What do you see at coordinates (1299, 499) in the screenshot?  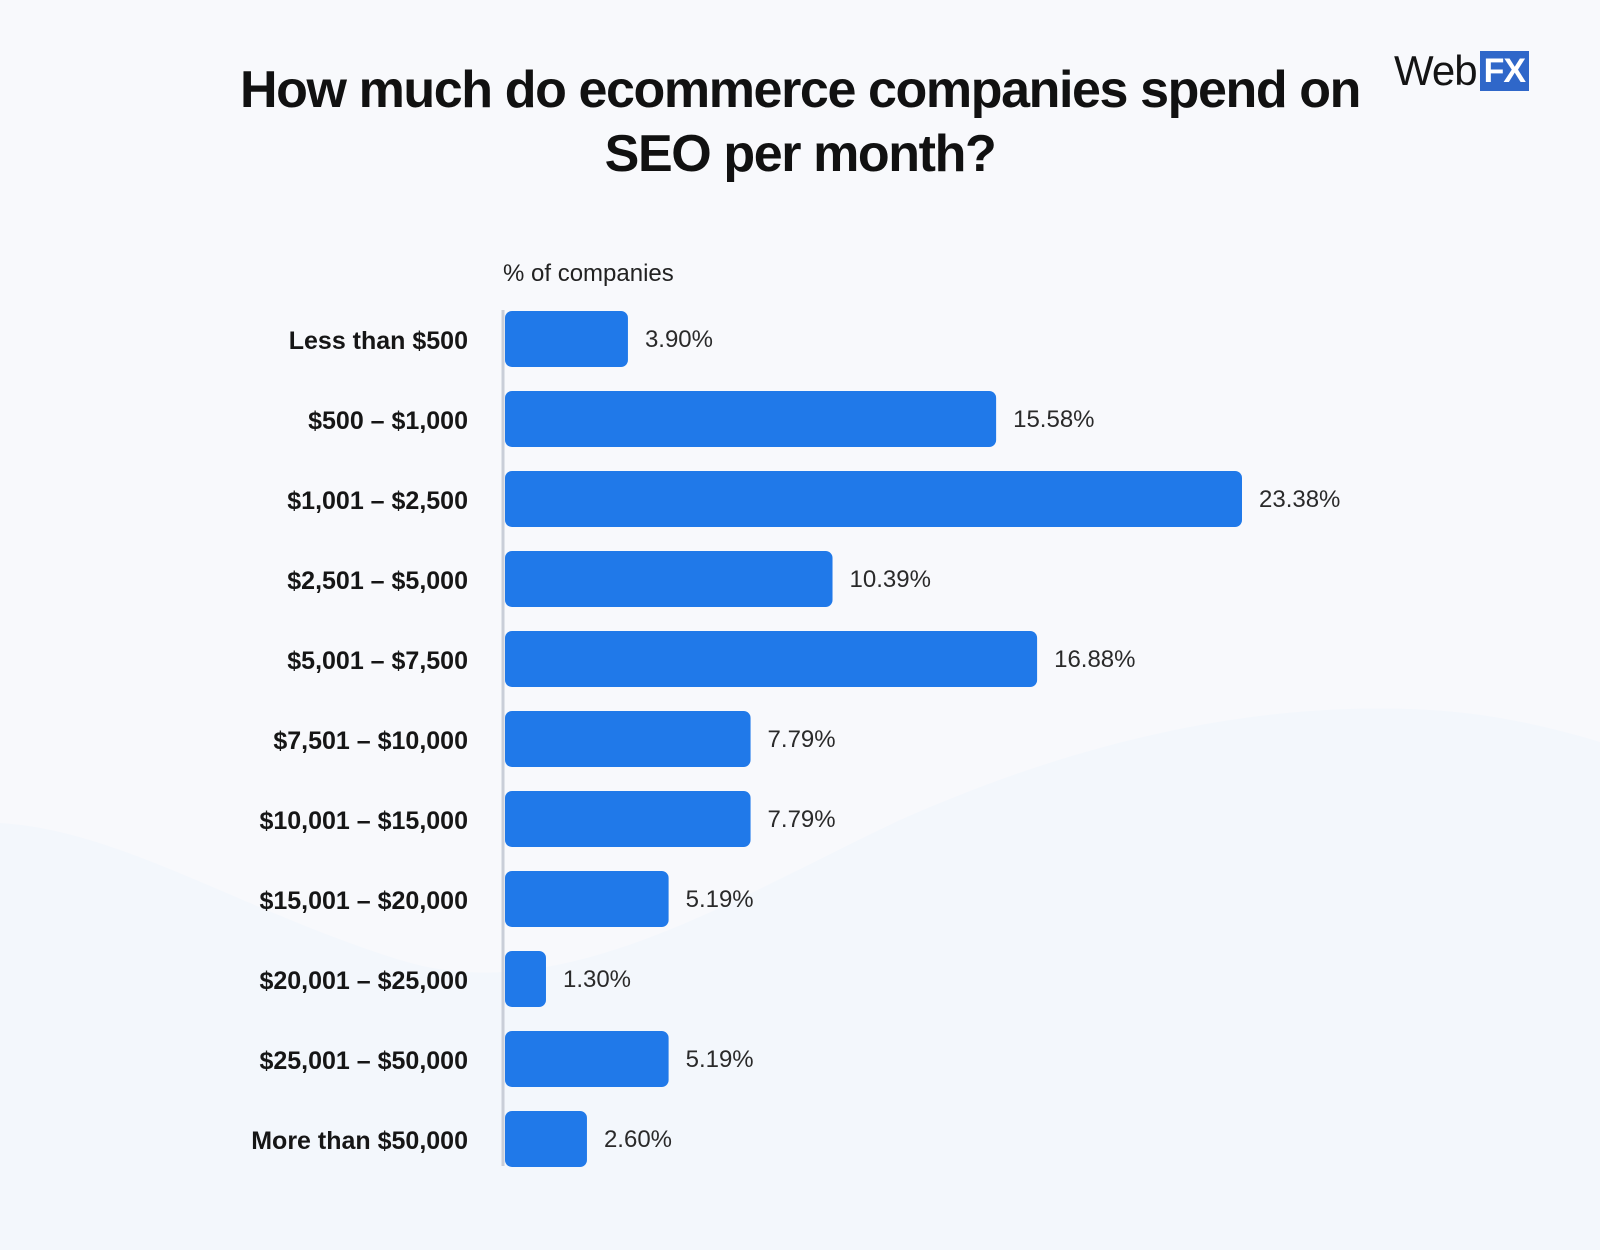 I see `value-label-2: 23.38%` at bounding box center [1299, 499].